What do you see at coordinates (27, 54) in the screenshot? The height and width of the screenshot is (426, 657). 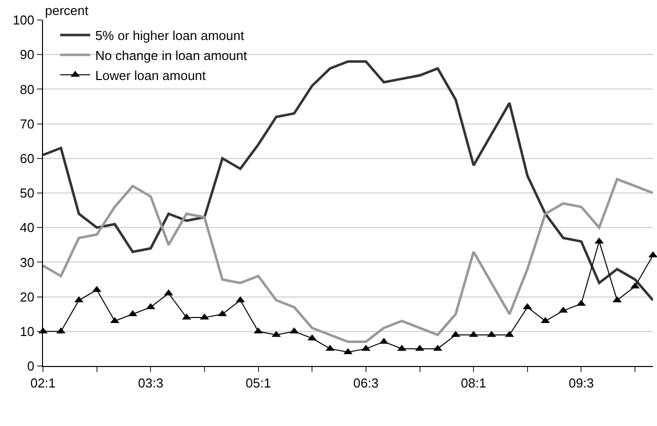 I see `y-tick-label: 90` at bounding box center [27, 54].